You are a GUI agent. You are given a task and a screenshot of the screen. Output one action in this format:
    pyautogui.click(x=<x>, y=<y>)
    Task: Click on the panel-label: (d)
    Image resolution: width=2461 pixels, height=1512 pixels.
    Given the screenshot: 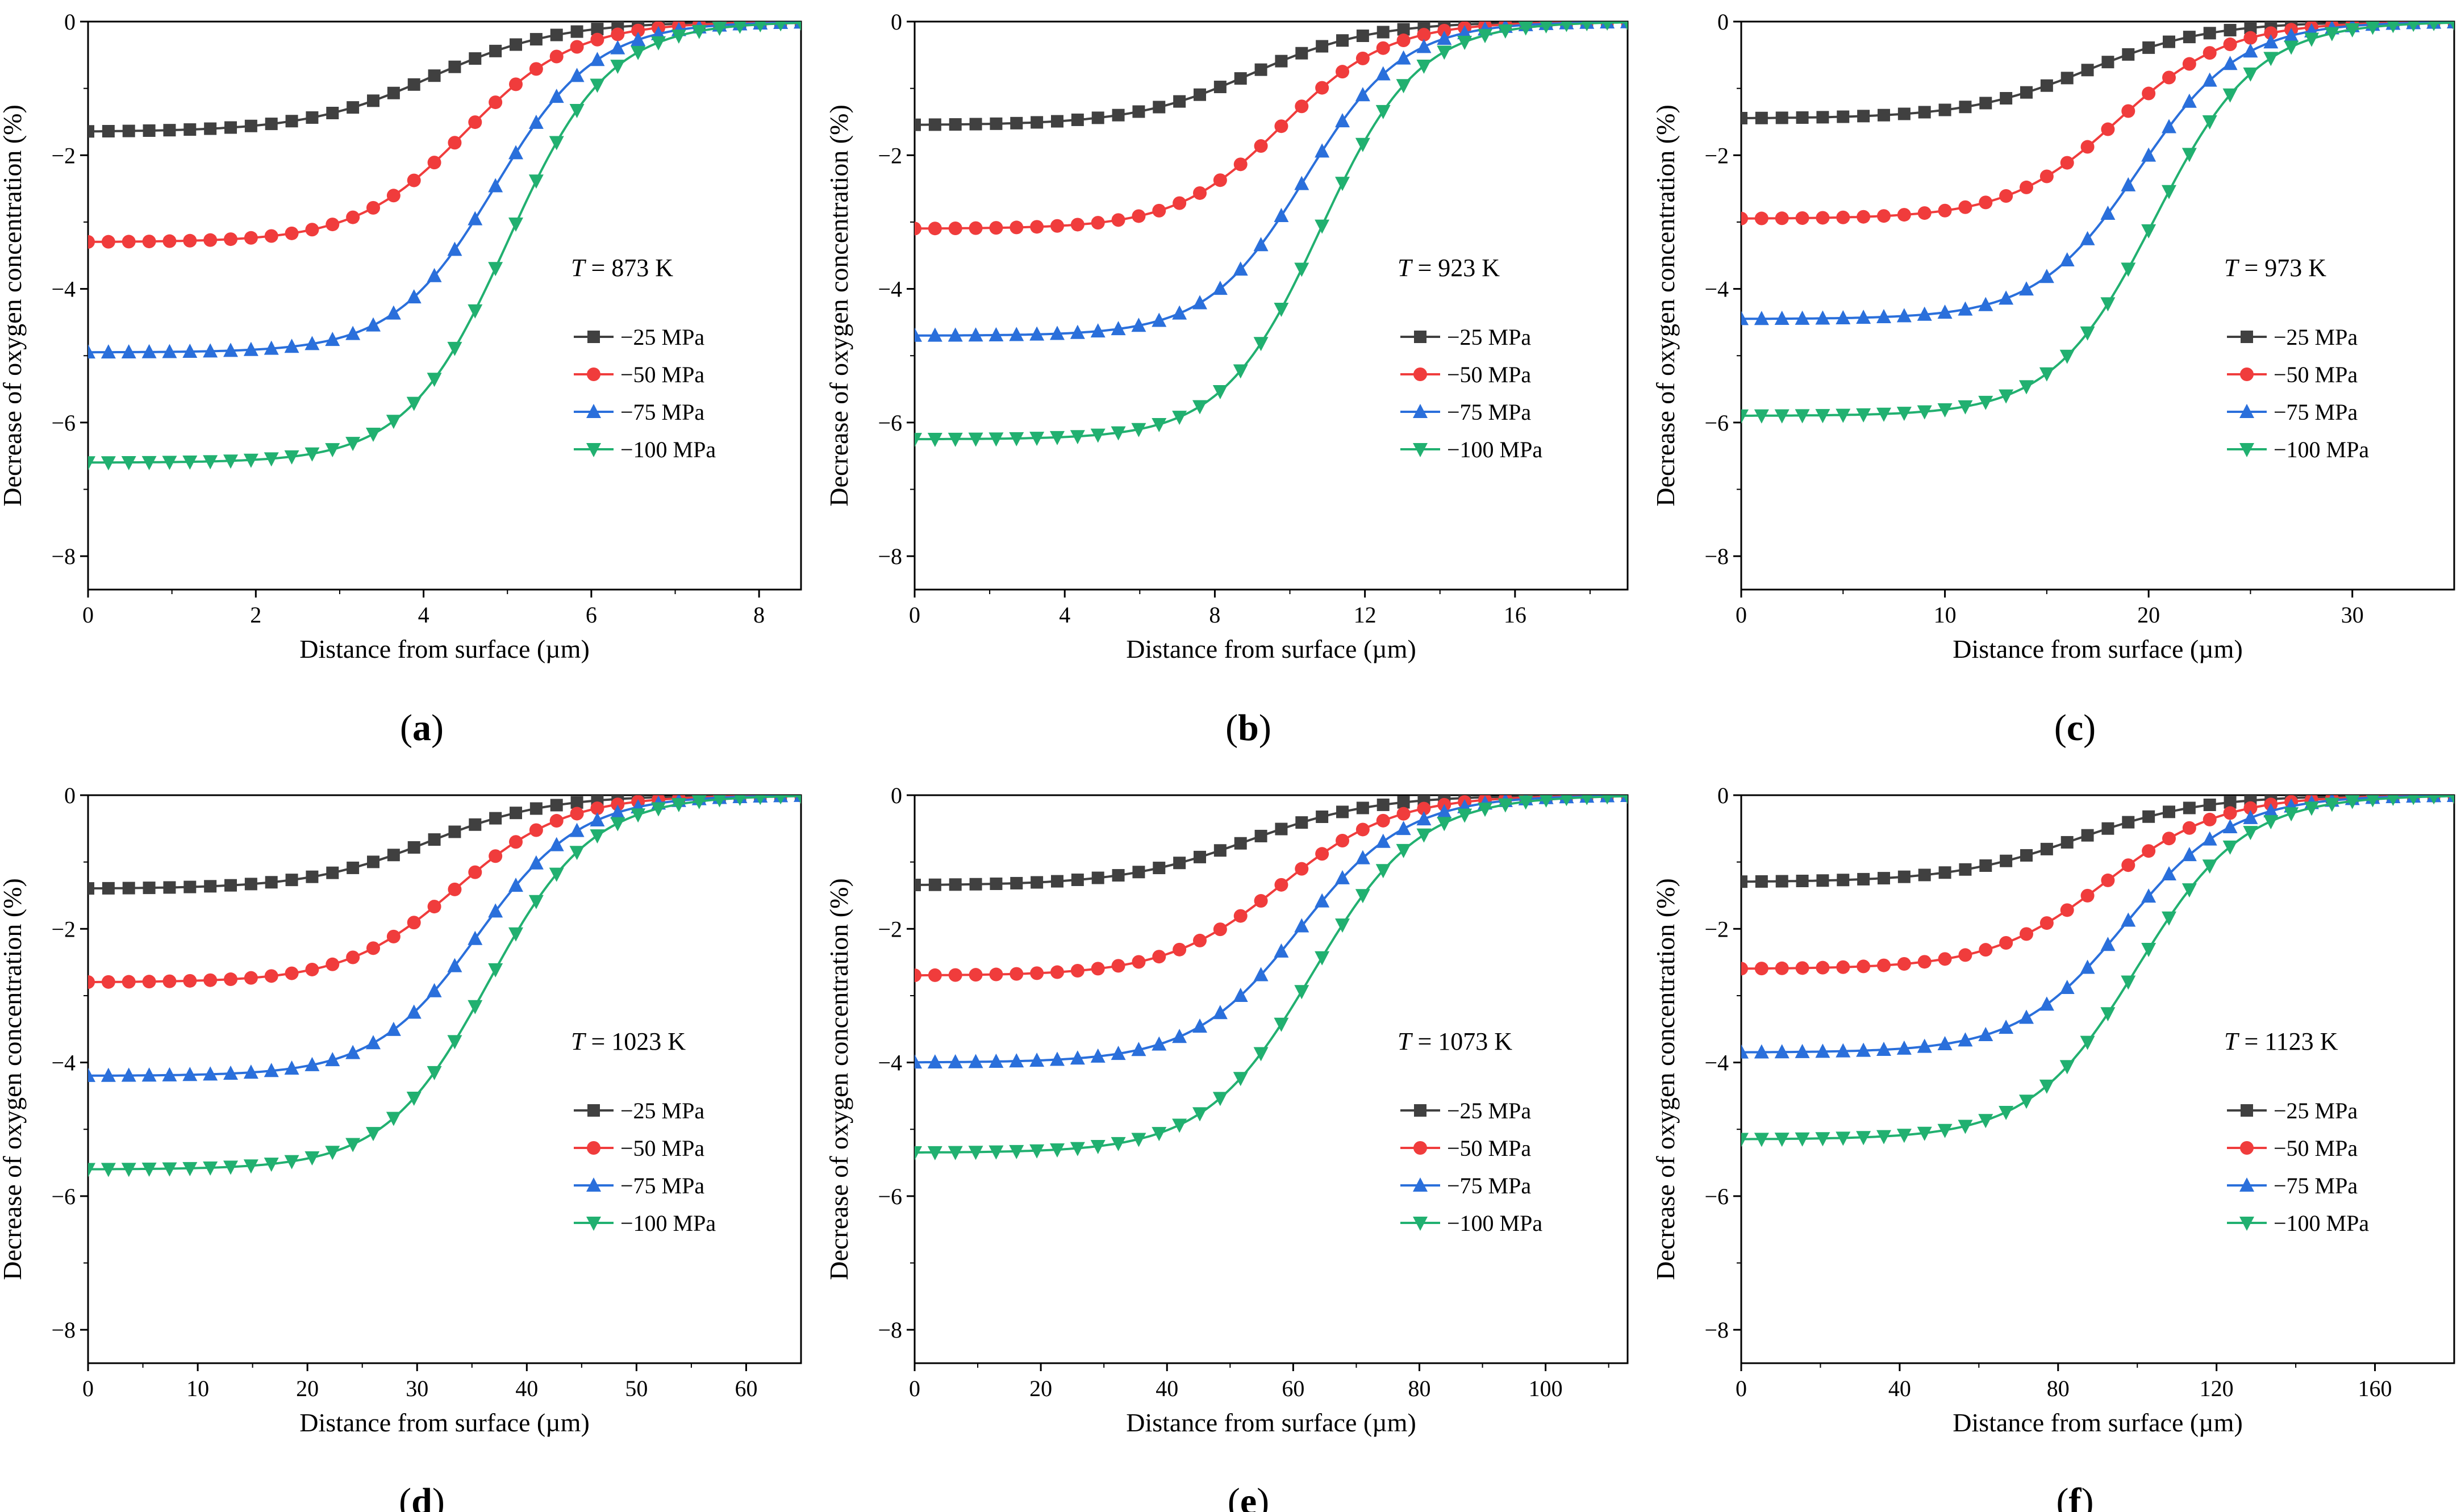 What is the action you would take?
    pyautogui.click(x=422, y=1496)
    